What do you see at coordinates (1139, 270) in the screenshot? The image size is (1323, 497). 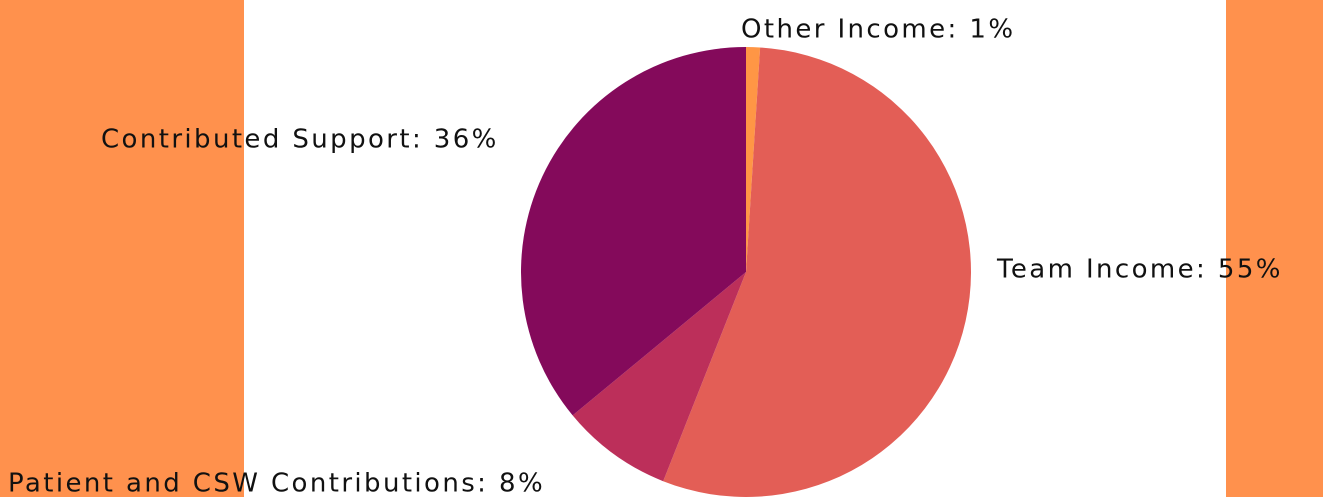 I see `slice-label: Team Income: 55%` at bounding box center [1139, 270].